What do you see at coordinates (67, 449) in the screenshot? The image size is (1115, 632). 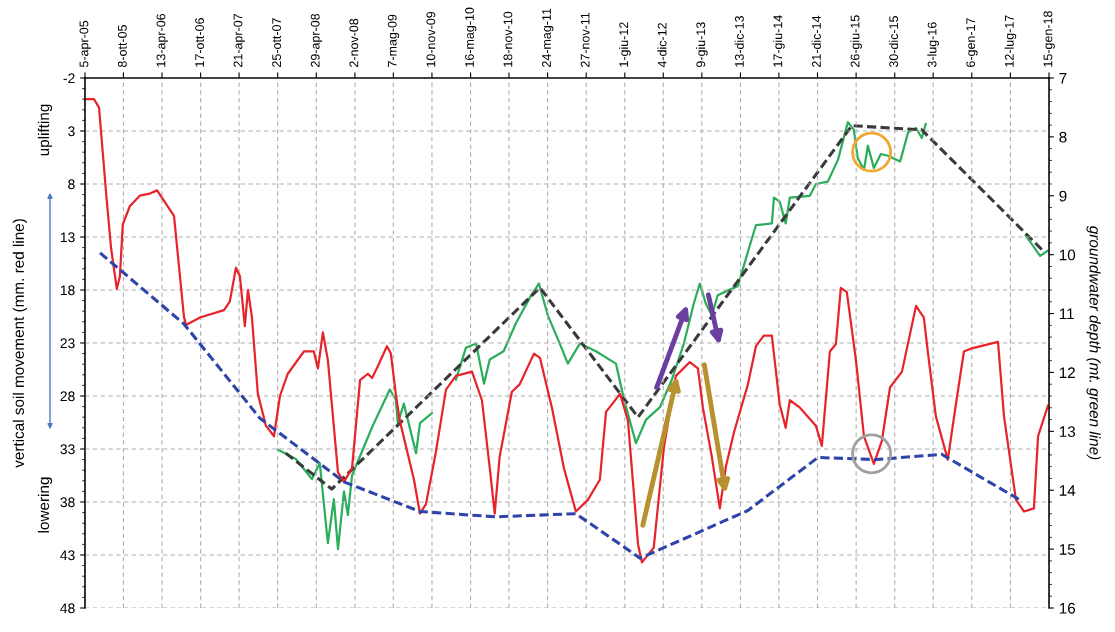 I see `y-tick-label: 33` at bounding box center [67, 449].